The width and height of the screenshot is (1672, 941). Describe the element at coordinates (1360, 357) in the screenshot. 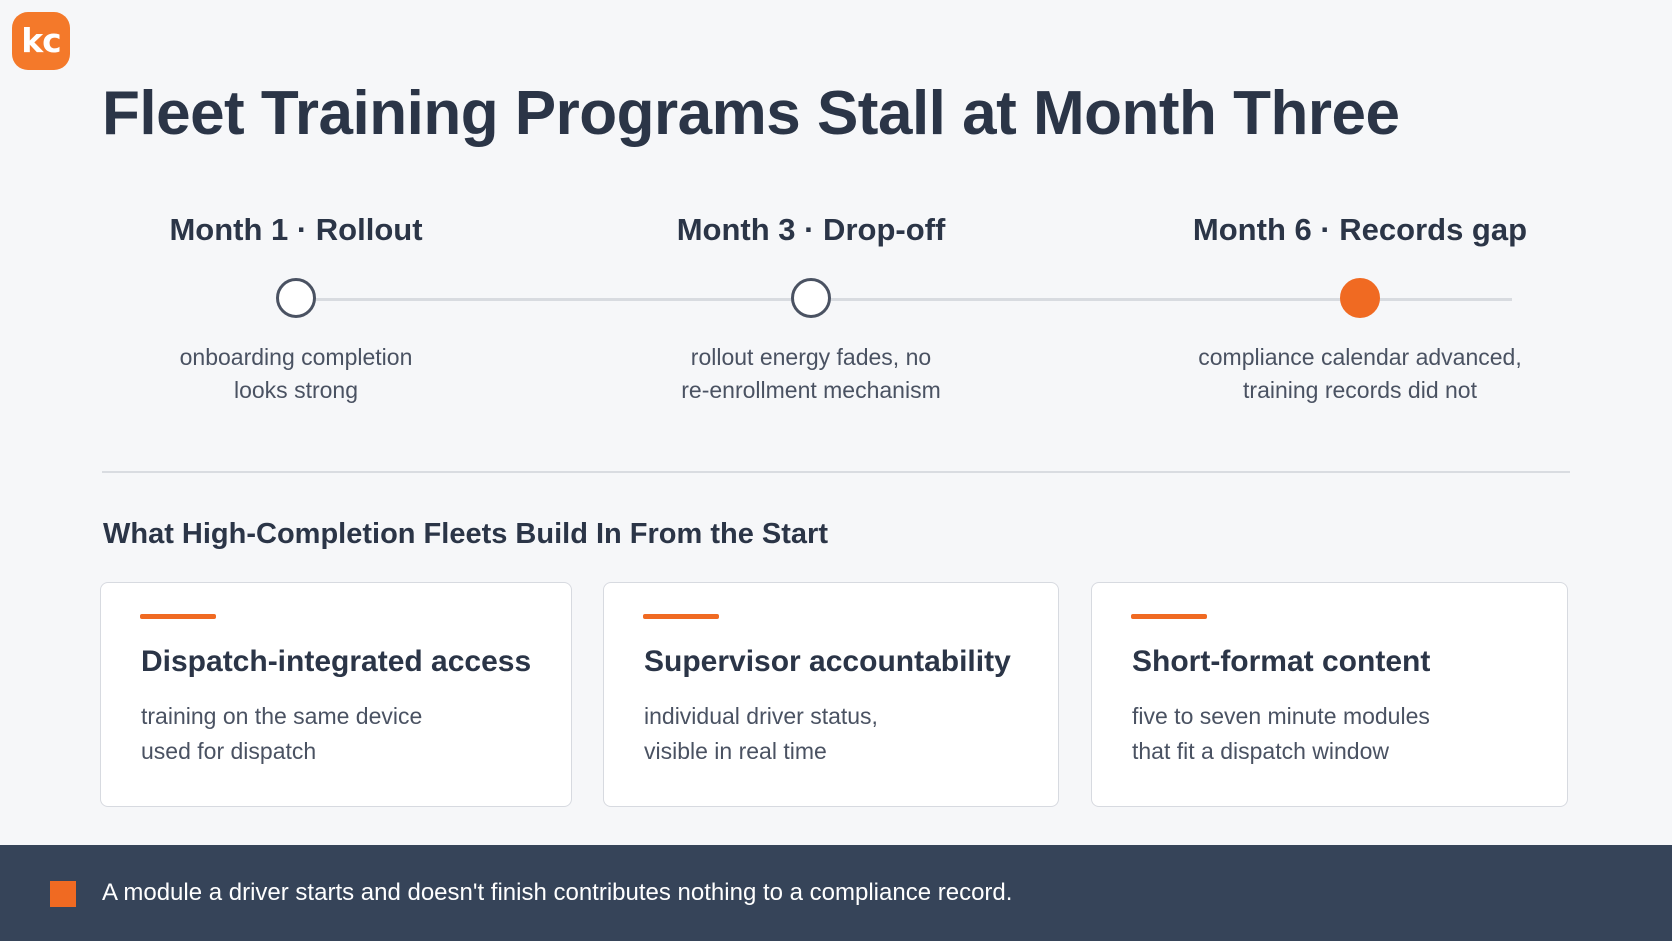

I see `caption-line-1: compliance calendar advanced,` at that location.